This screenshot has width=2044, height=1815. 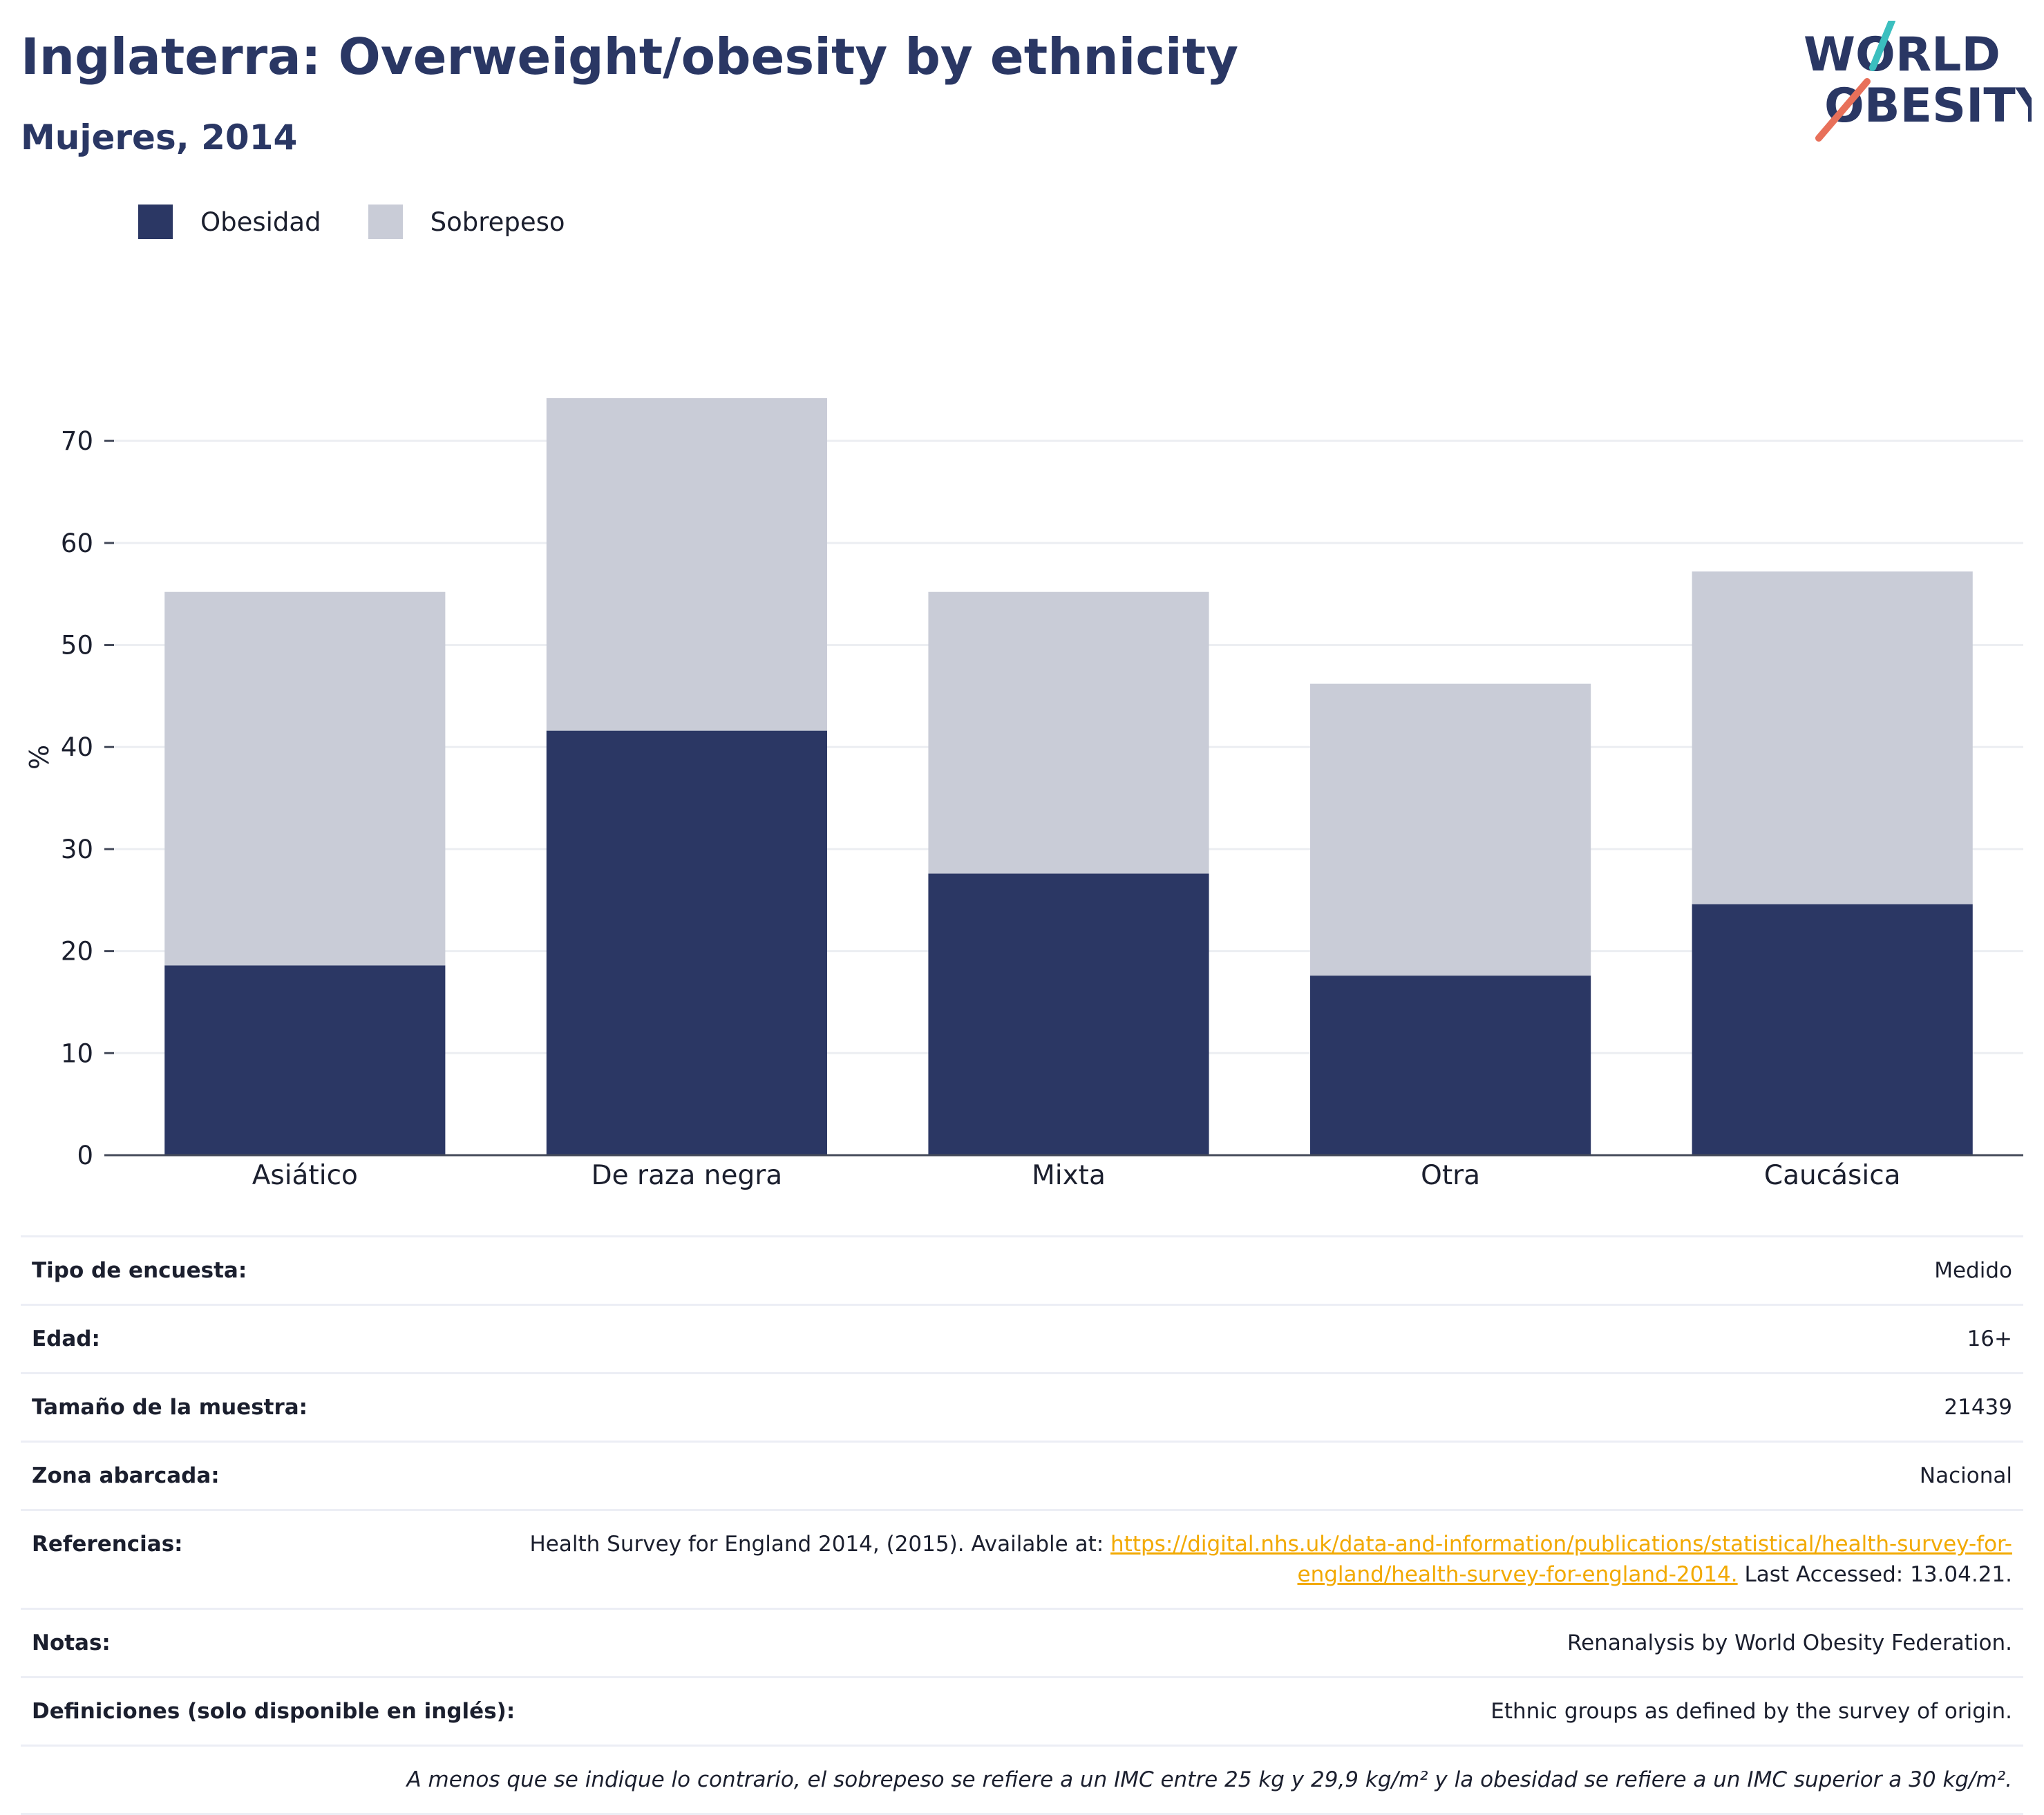 I want to click on legend-swatch-obesity, so click(x=155, y=222).